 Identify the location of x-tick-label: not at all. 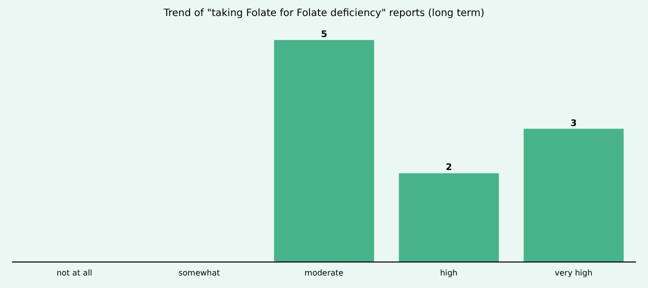
(74, 273).